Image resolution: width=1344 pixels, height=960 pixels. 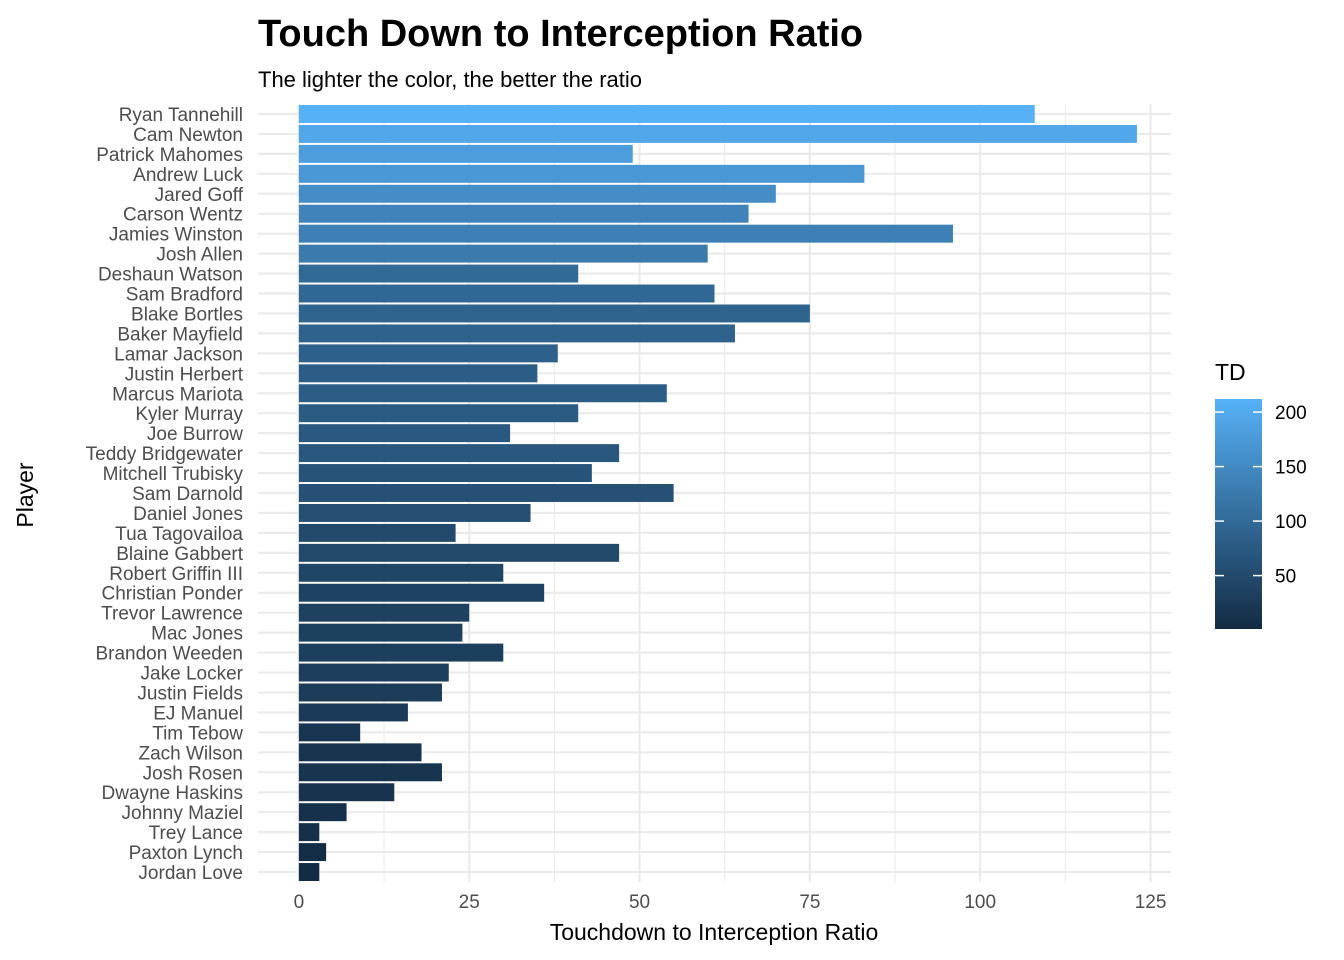 I want to click on y-tick-label: Justin Herbert, so click(x=184, y=374).